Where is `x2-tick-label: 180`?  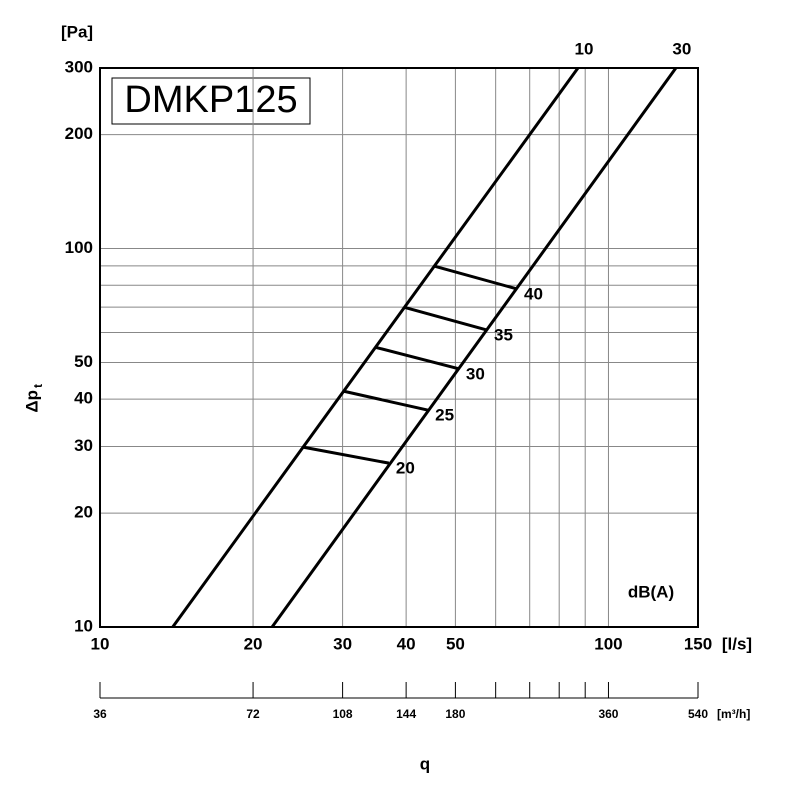
x2-tick-label: 180 is located at coordinates (455, 714).